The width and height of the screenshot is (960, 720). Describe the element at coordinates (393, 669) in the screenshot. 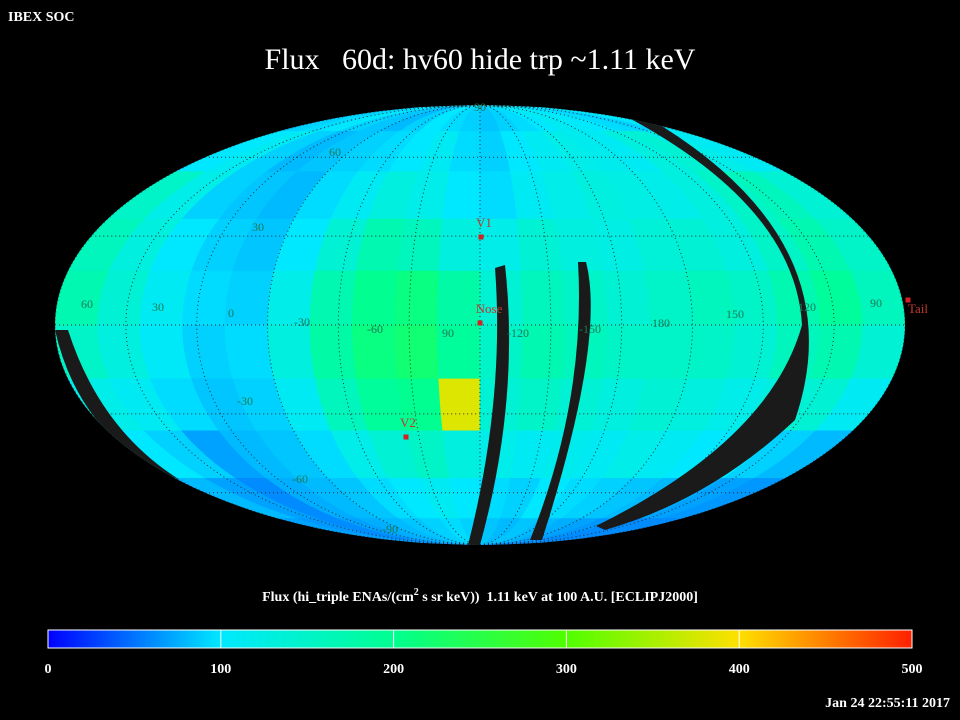

I see `colorbar-tick-label: 200` at that location.